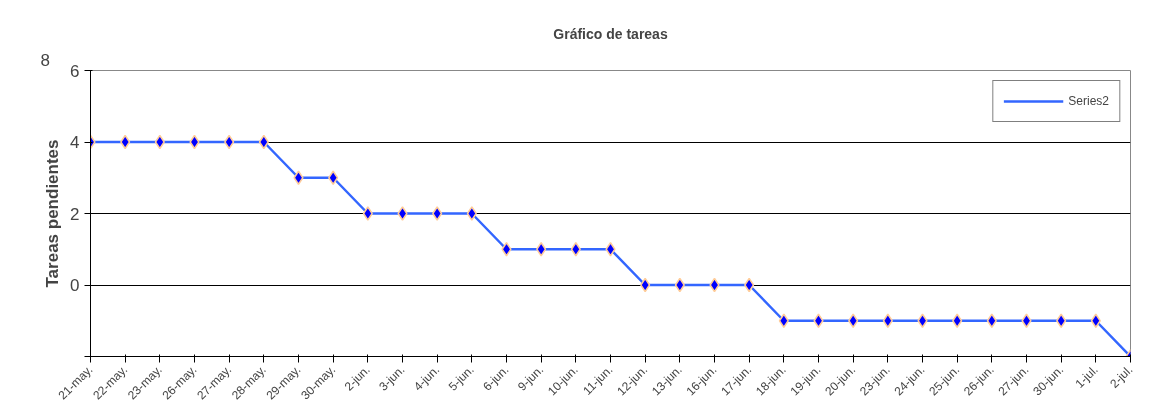  I want to click on chart-title: Gráfico de tareas, so click(610, 33).